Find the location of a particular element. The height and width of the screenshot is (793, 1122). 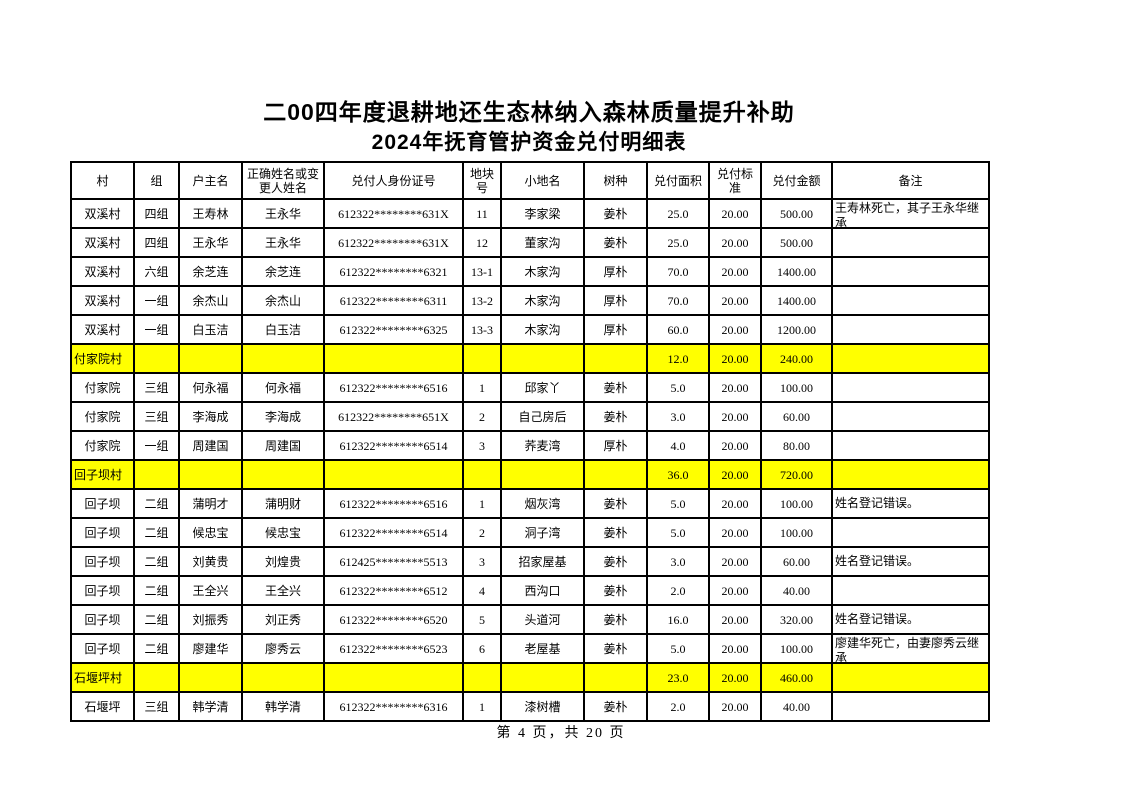

column-header: 树种 is located at coordinates (615, 180).